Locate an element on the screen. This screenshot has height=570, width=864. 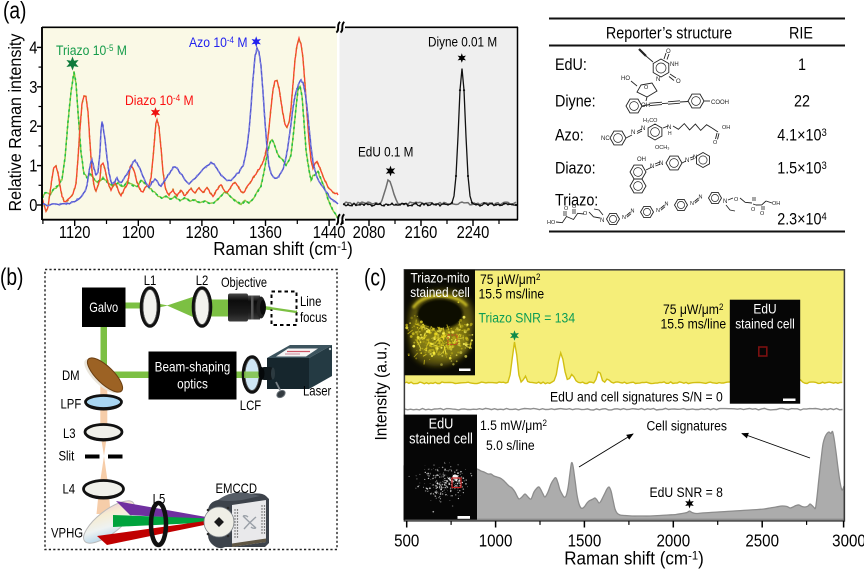
svg-text: Diyne 0.01 M is located at coordinates (462, 42).